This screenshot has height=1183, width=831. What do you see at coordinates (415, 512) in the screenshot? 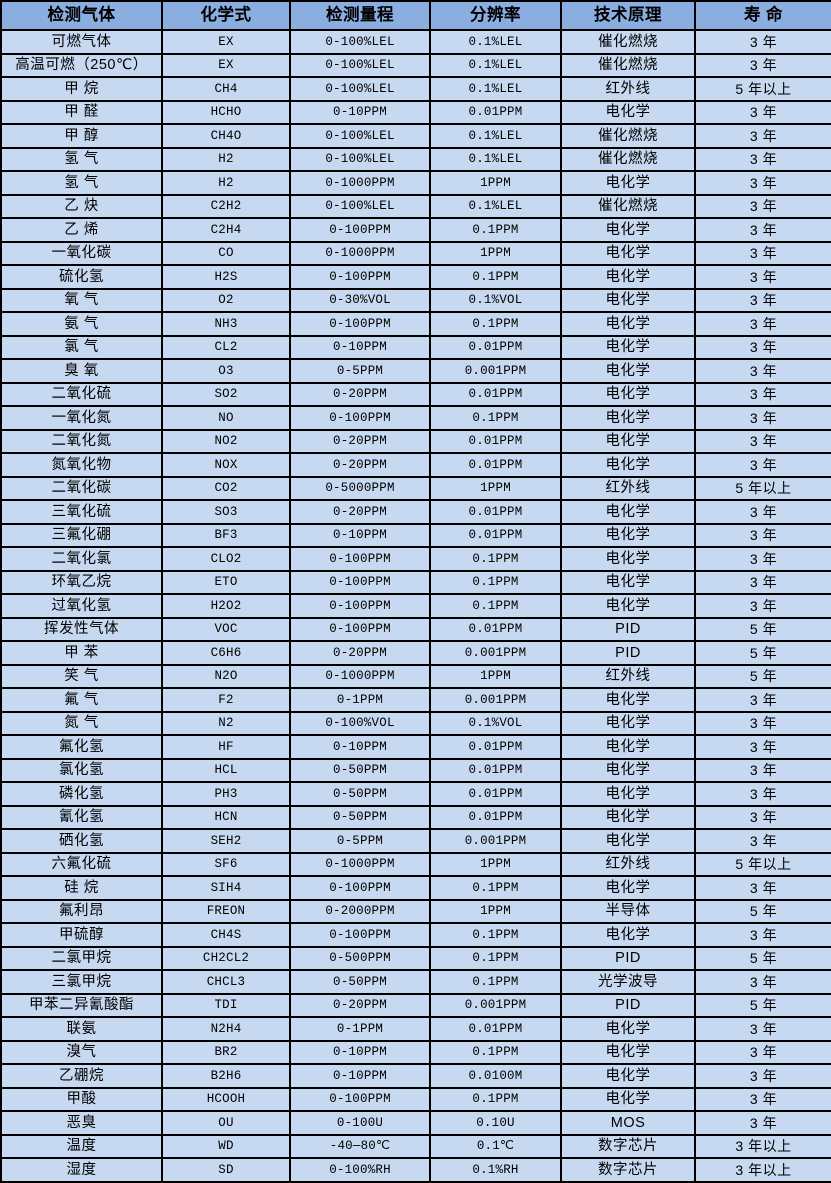
I see `table-row: 三氧化硫 SO3 0-20PPM 0.01PPM 电化学 3 年` at bounding box center [415, 512].